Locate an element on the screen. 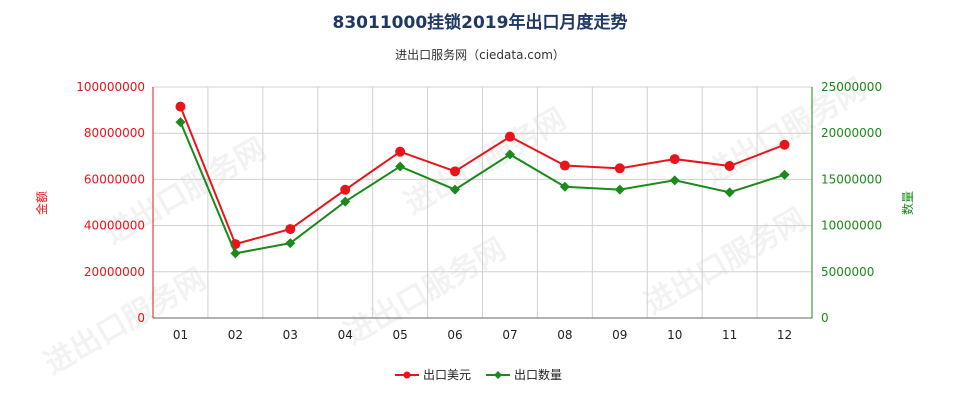  y-right-tick-label: 10000000 is located at coordinates (851, 226).